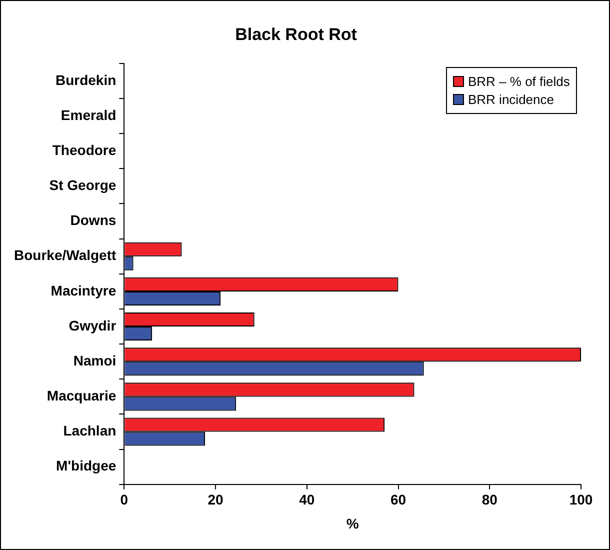 Image resolution: width=610 pixels, height=550 pixels. What do you see at coordinates (89, 430) in the screenshot?
I see `y-tick-label: Lachlan` at bounding box center [89, 430].